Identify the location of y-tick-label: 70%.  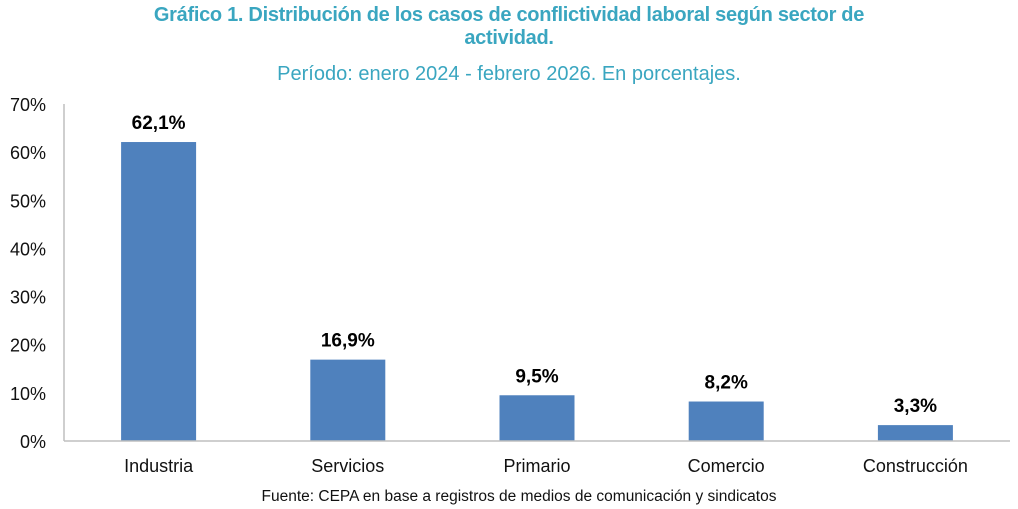
(28, 105).